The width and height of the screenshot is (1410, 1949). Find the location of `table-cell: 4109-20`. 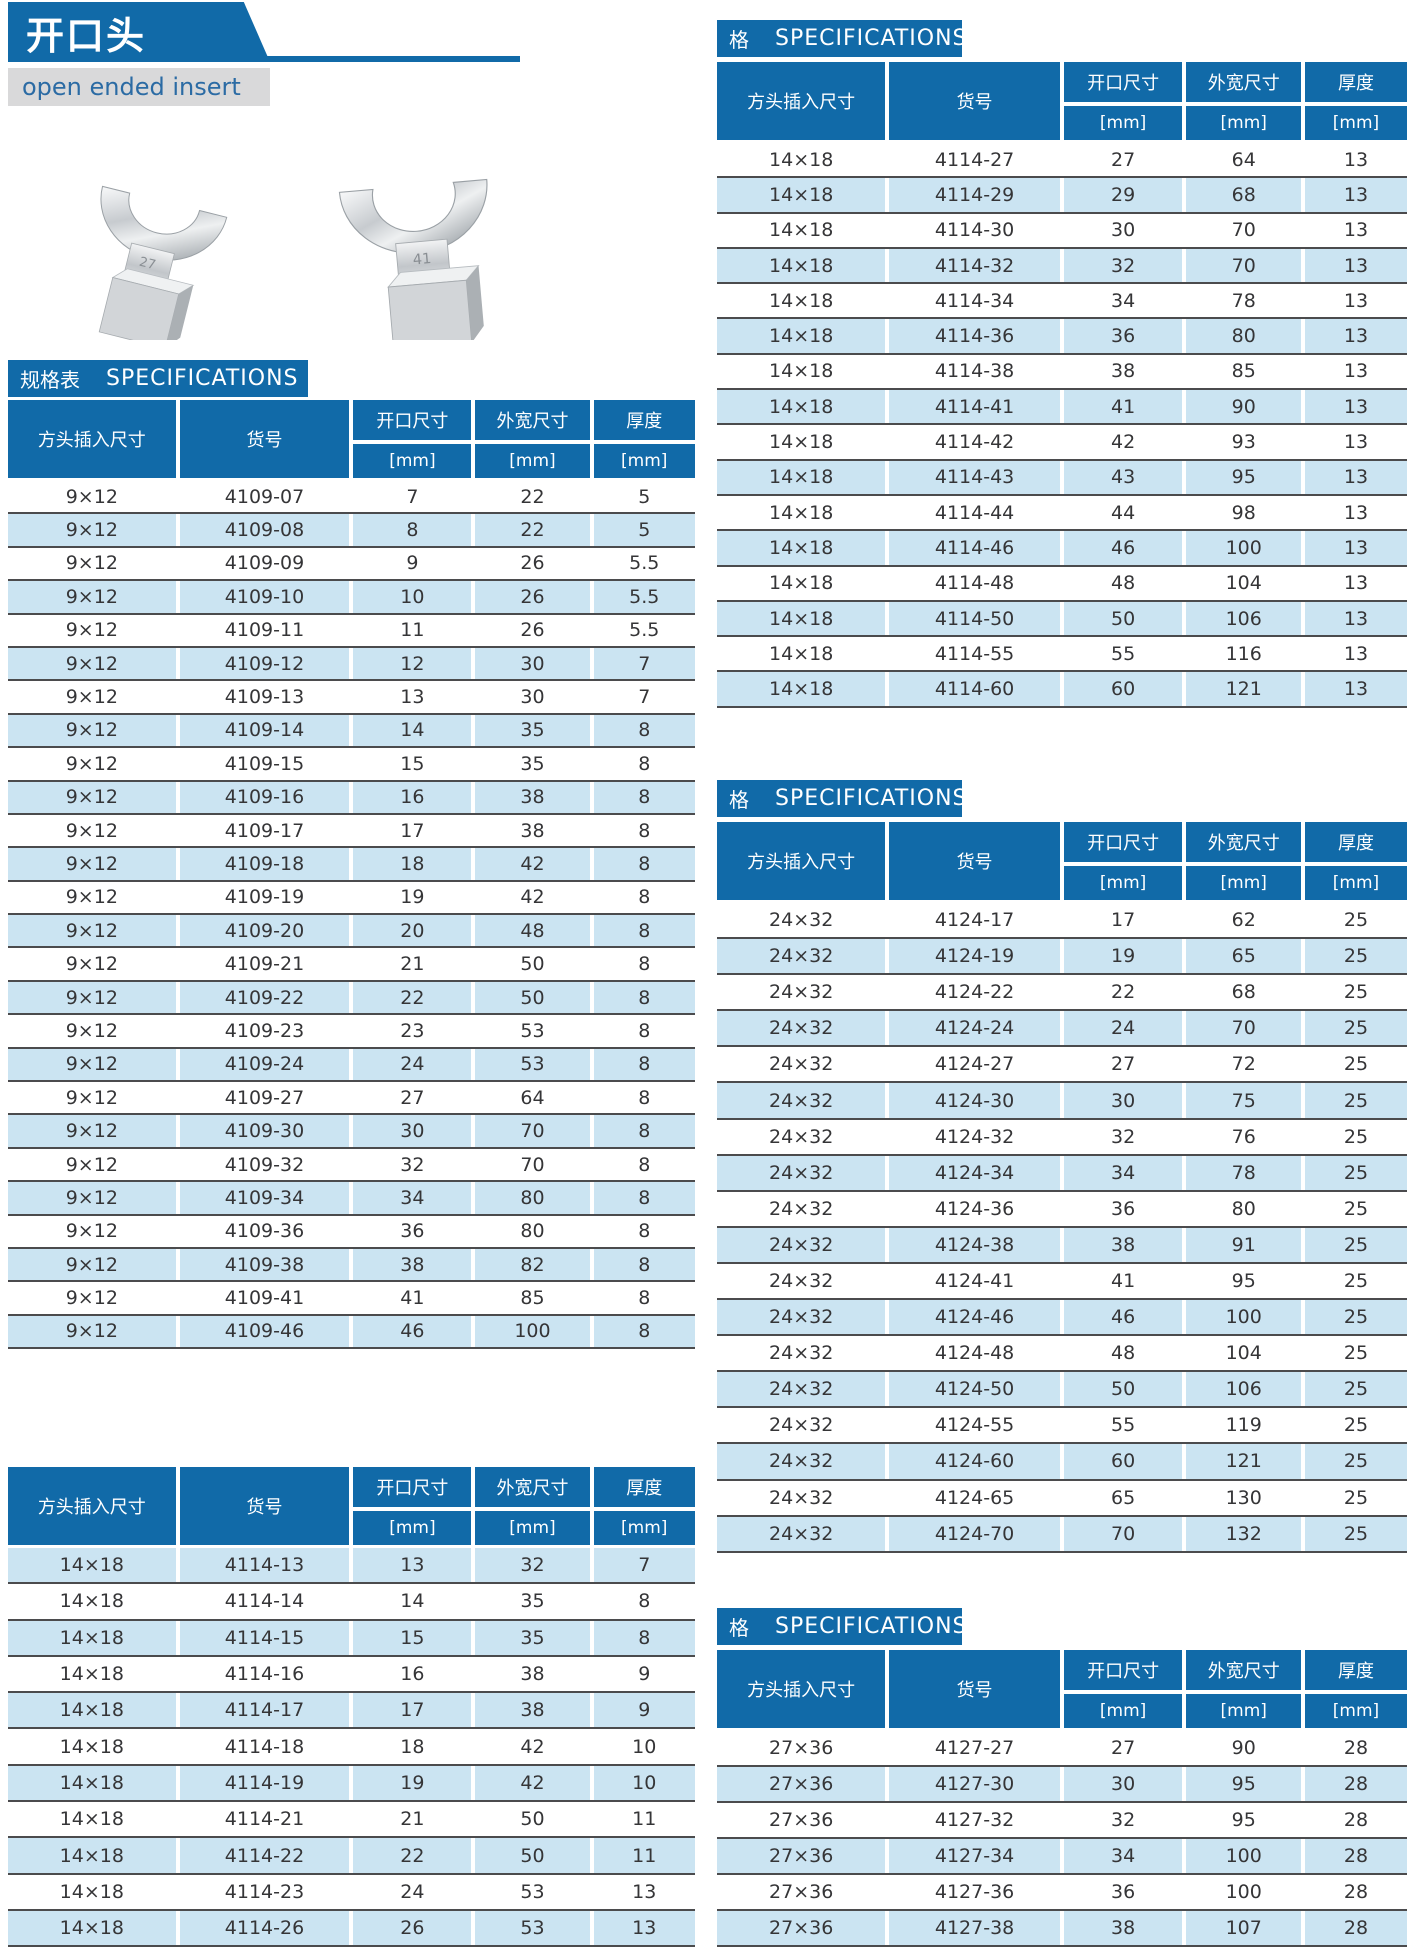

table-cell: 4109-20 is located at coordinates (264, 931).